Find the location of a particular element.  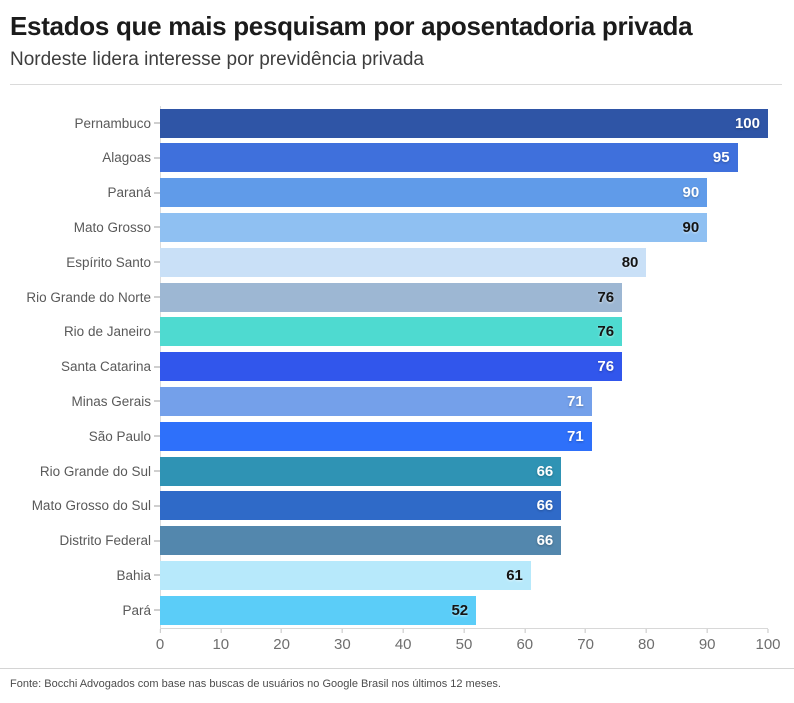

bar-value-label: 66 is located at coordinates (545, 506).